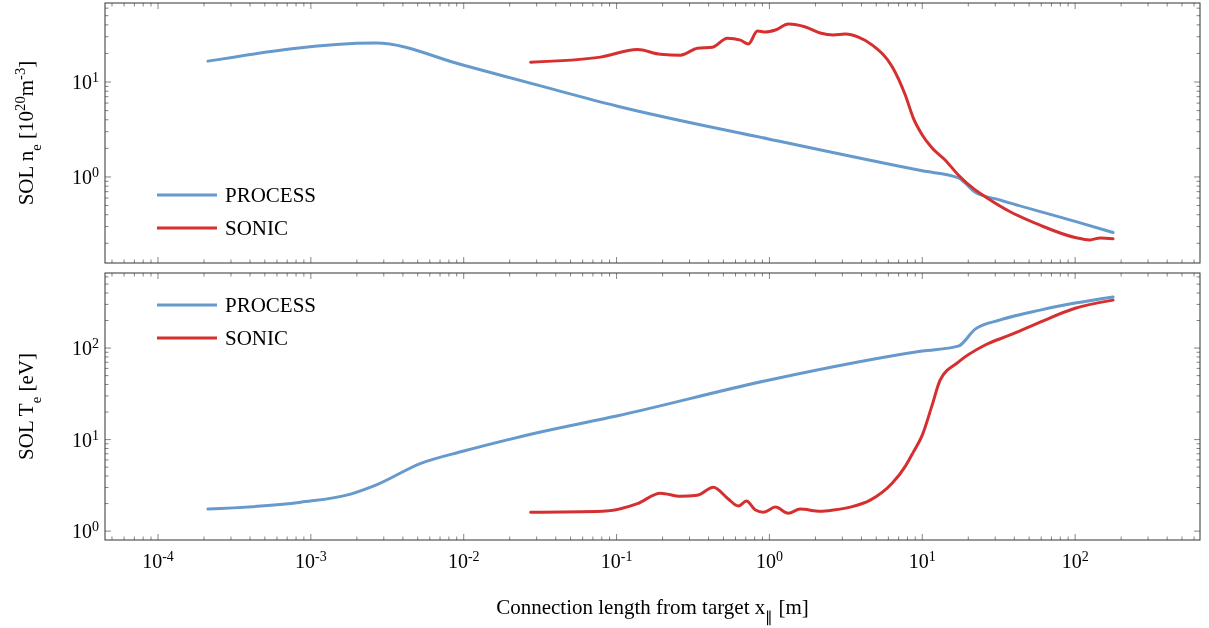 This screenshot has width=1209, height=628. What do you see at coordinates (158, 560) in the screenshot?
I see `x-tick-label: 10$^{-4}$` at bounding box center [158, 560].